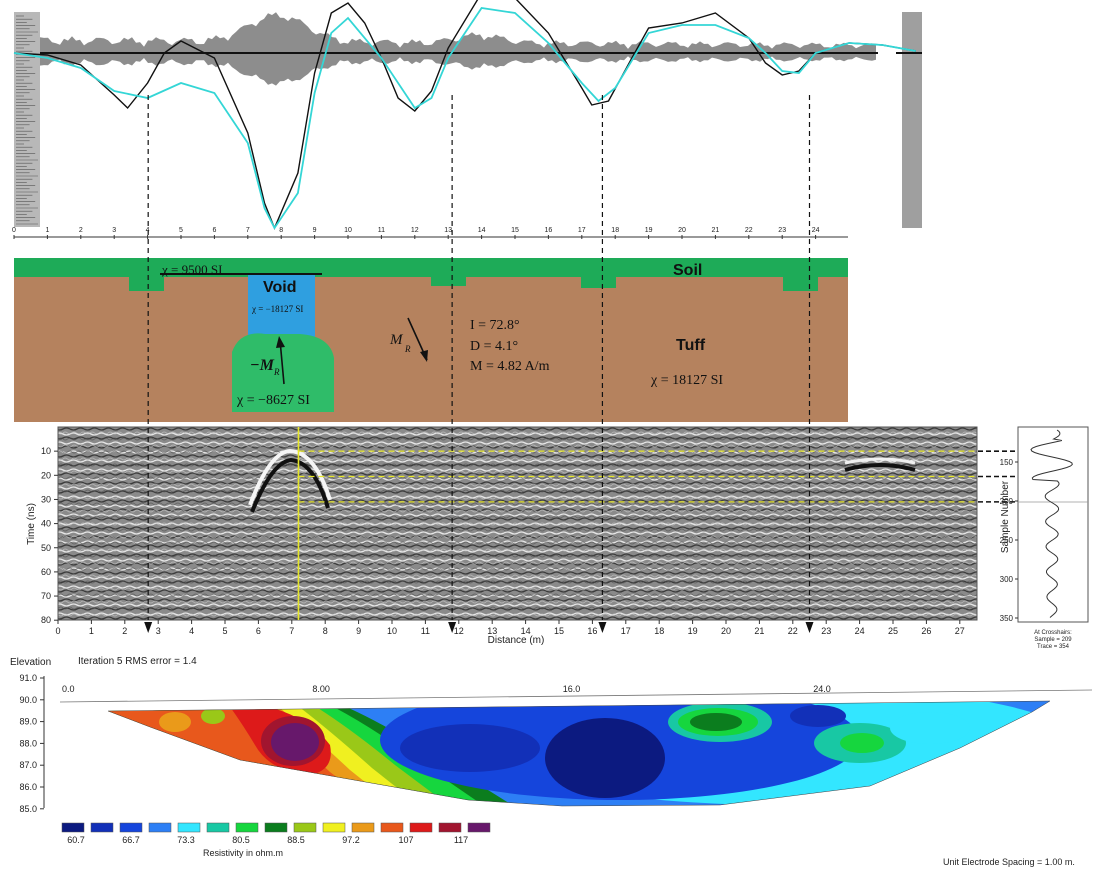  I want to click on gpr-y-tick-label: 10, so click(46, 451).